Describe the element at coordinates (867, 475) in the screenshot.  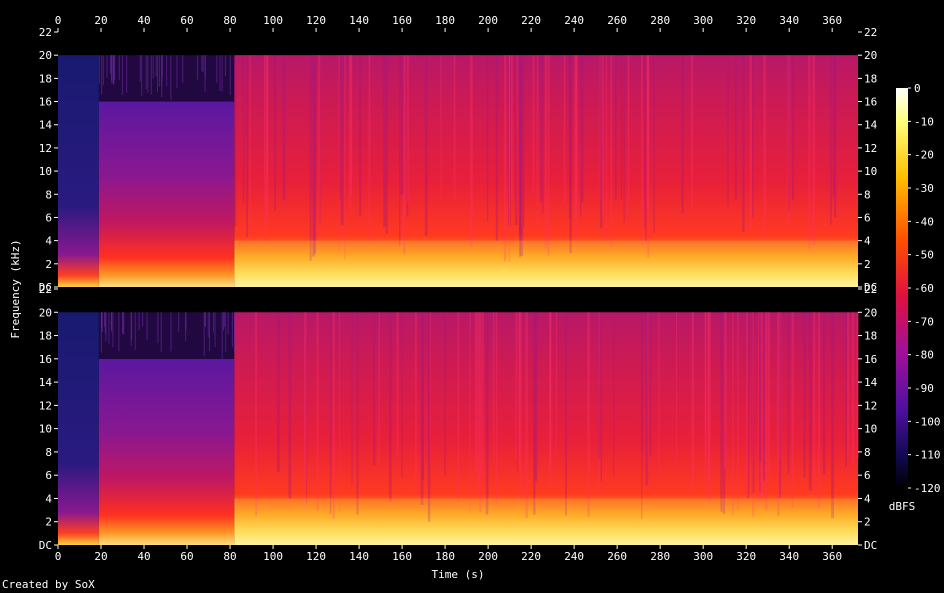
I see `y-tick-label-right: 6` at that location.